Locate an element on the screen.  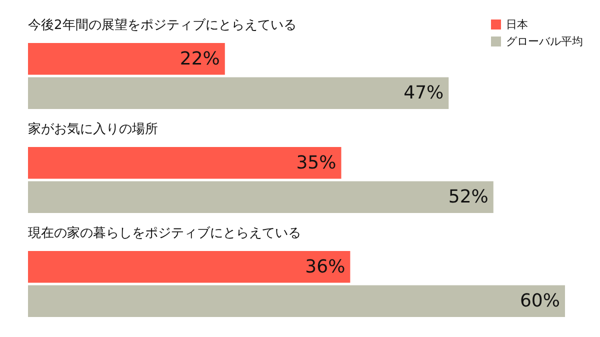
data-label: 47% is located at coordinates (424, 93).